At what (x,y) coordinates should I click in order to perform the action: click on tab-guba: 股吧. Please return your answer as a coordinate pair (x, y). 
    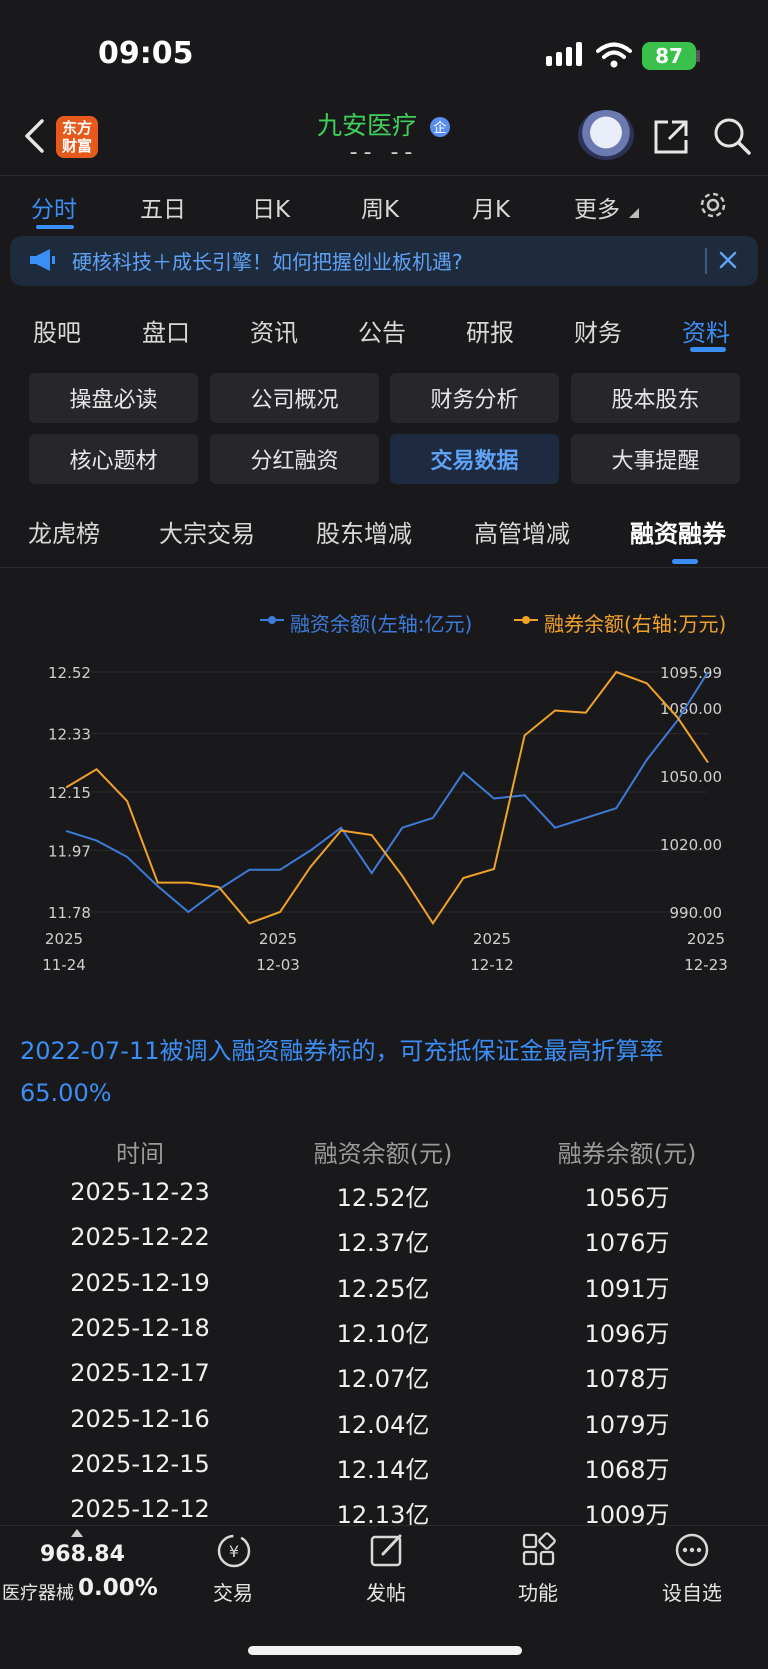
    Looking at the image, I should click on (57, 333).